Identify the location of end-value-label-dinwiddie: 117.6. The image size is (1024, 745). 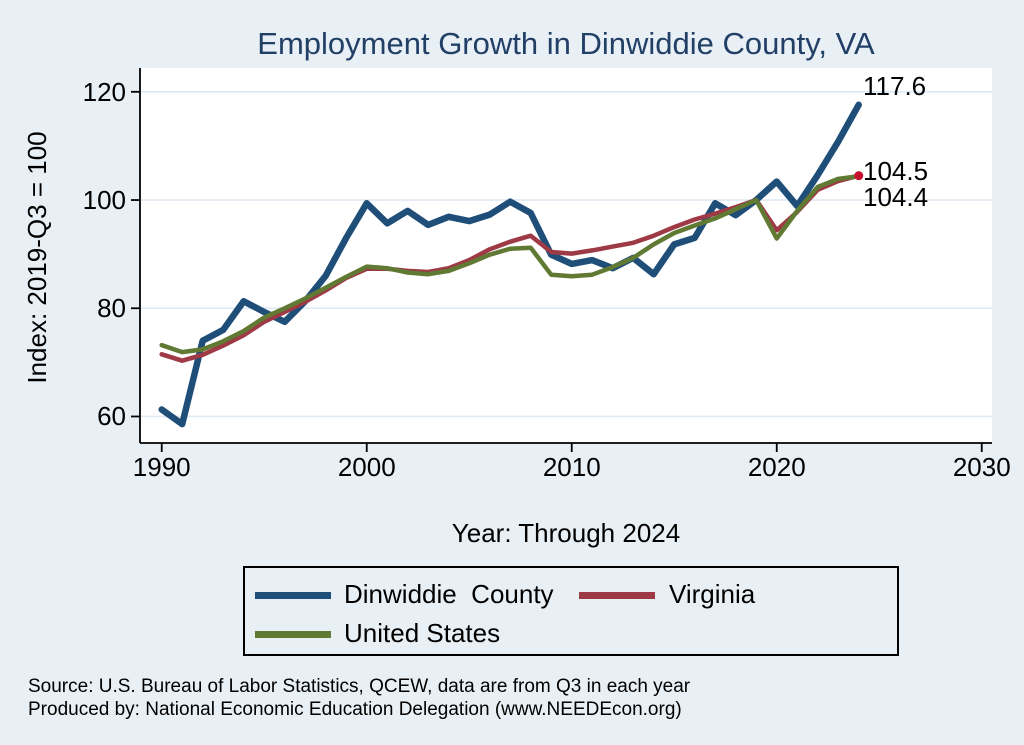
(895, 86).